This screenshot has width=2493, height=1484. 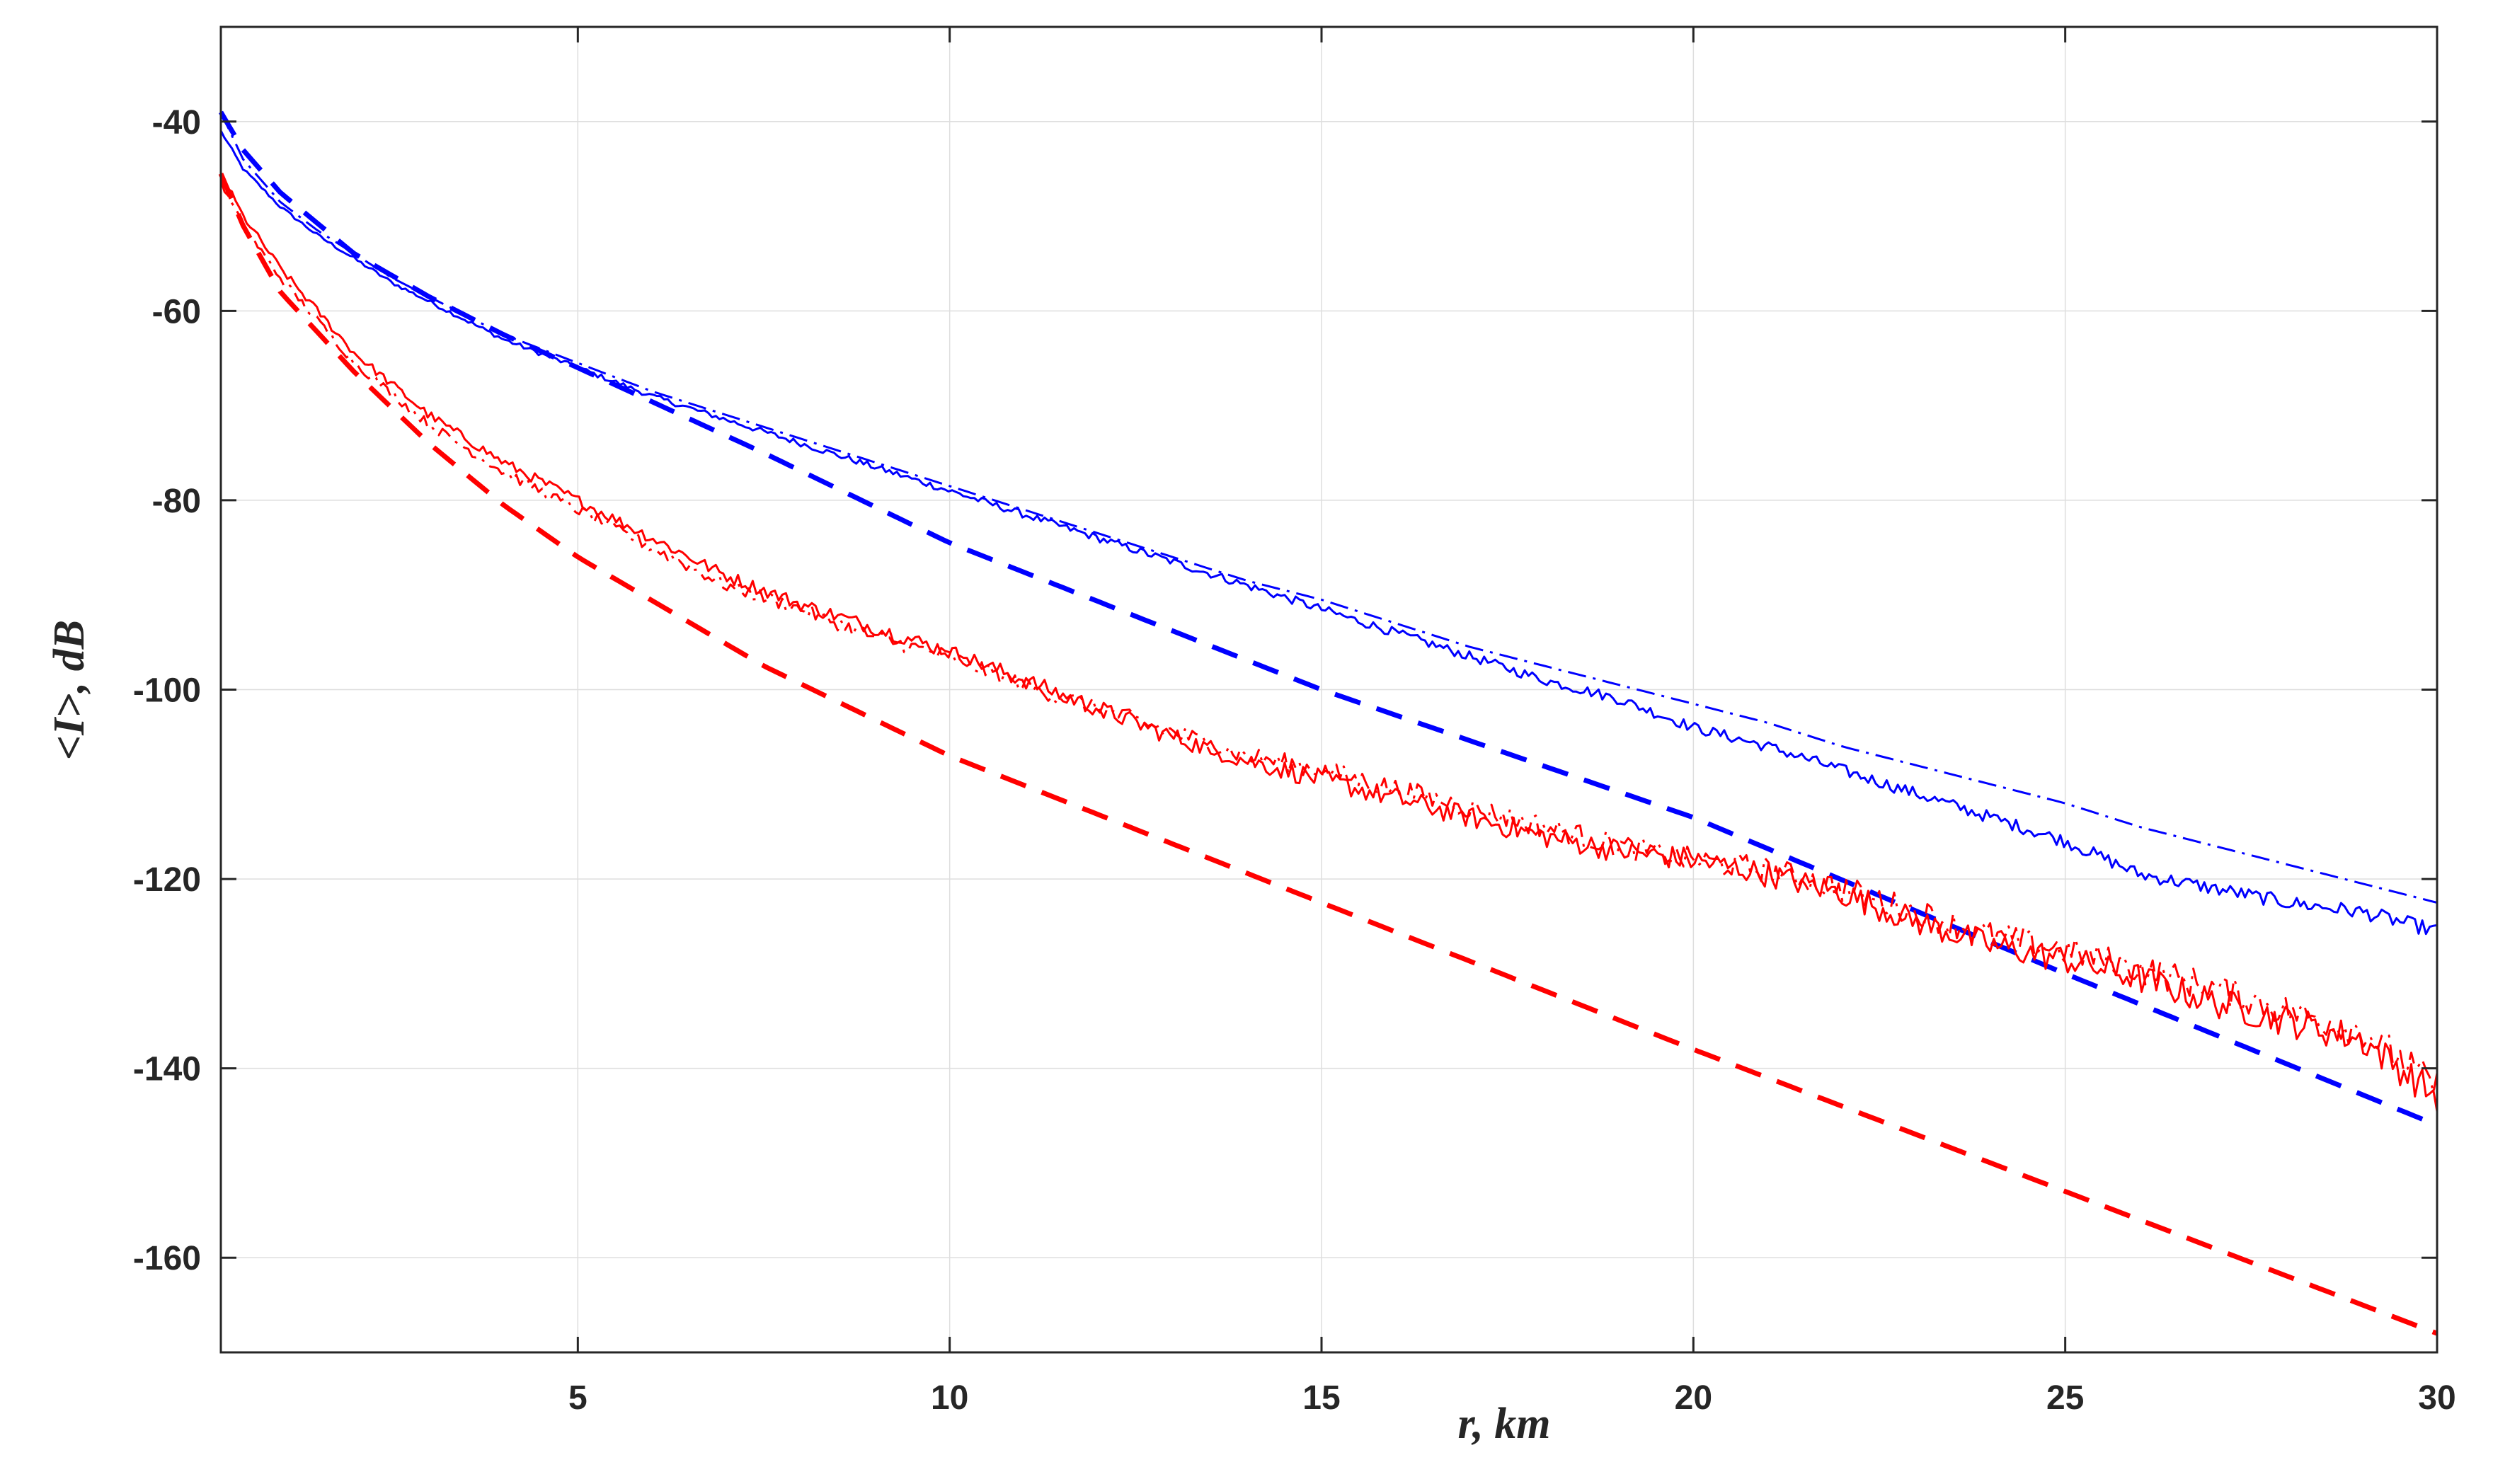 I want to click on x-tick-label: 10, so click(x=949, y=1398).